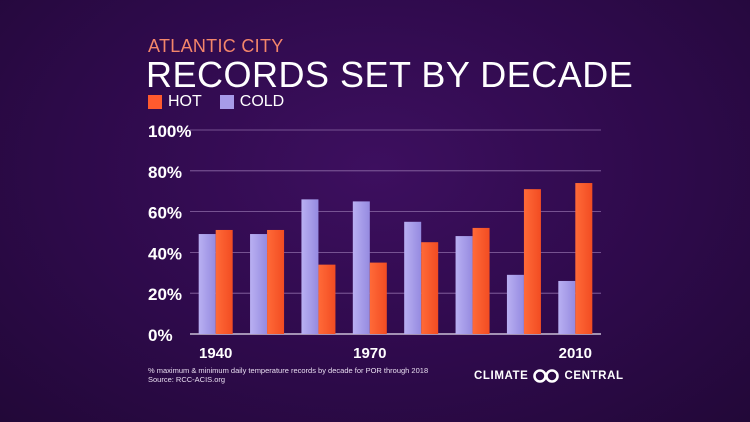 The image size is (750, 422). I want to click on legend-swatch-cold, so click(226, 102).